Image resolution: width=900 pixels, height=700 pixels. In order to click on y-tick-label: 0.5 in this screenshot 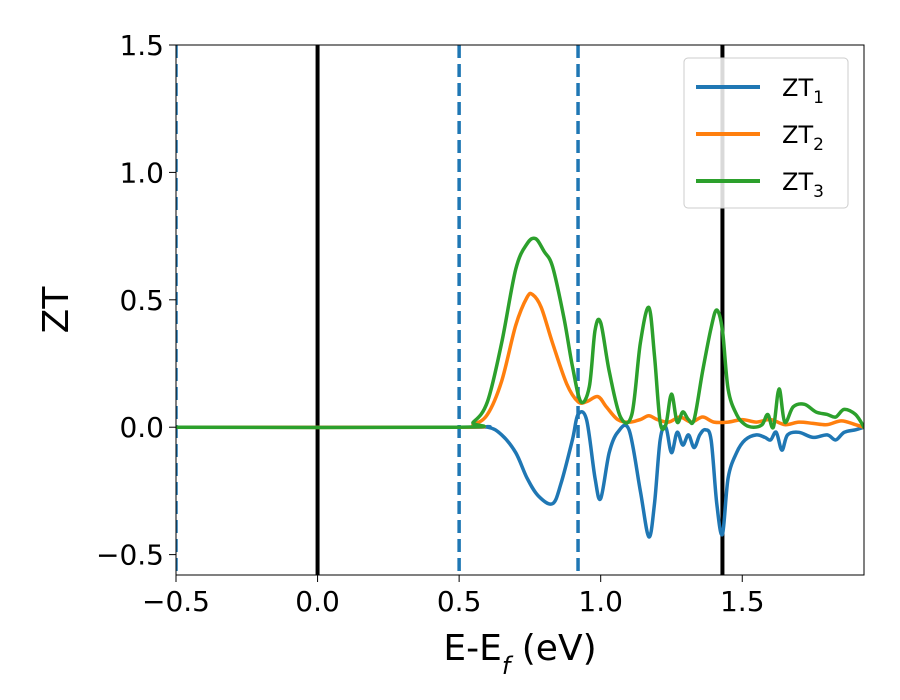, I will do `click(141, 300)`.